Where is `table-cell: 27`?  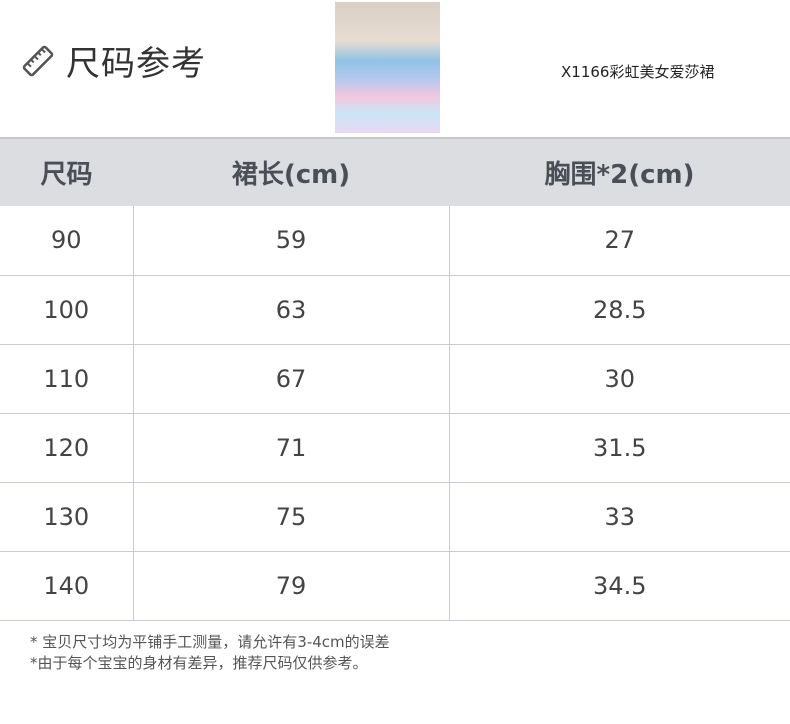
table-cell: 27 is located at coordinates (619, 241).